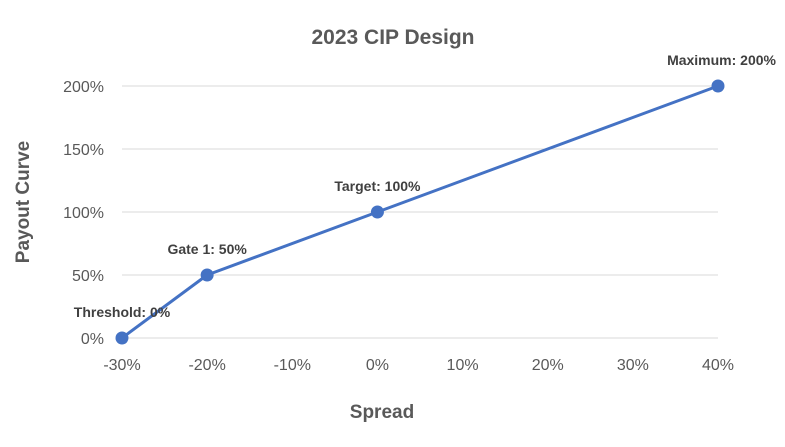 This screenshot has width=785, height=447. I want to click on y-tick-label: 50%, so click(88, 276).